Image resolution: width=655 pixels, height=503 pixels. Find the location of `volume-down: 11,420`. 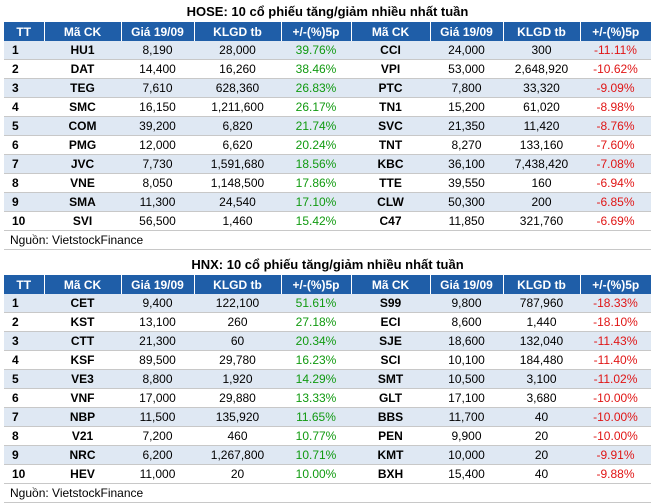

volume-down: 11,420 is located at coordinates (541, 126).